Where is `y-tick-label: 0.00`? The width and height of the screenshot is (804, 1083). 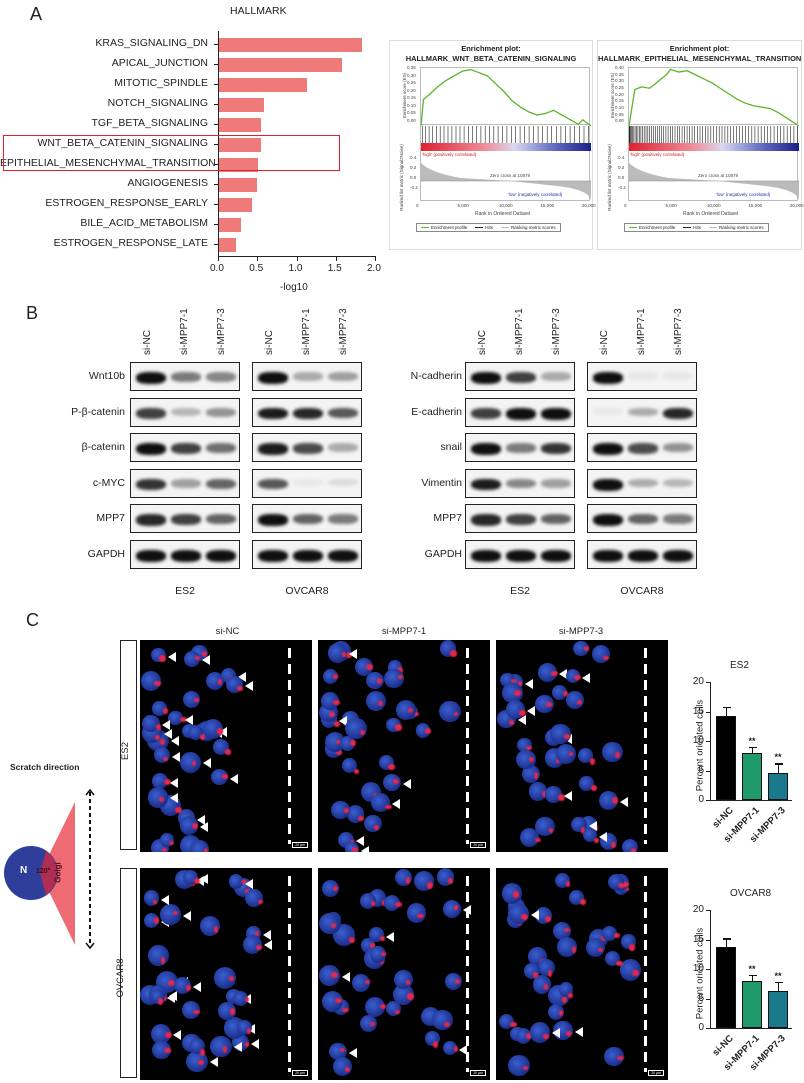
y-tick-label: 0.00 is located at coordinates (411, 120).